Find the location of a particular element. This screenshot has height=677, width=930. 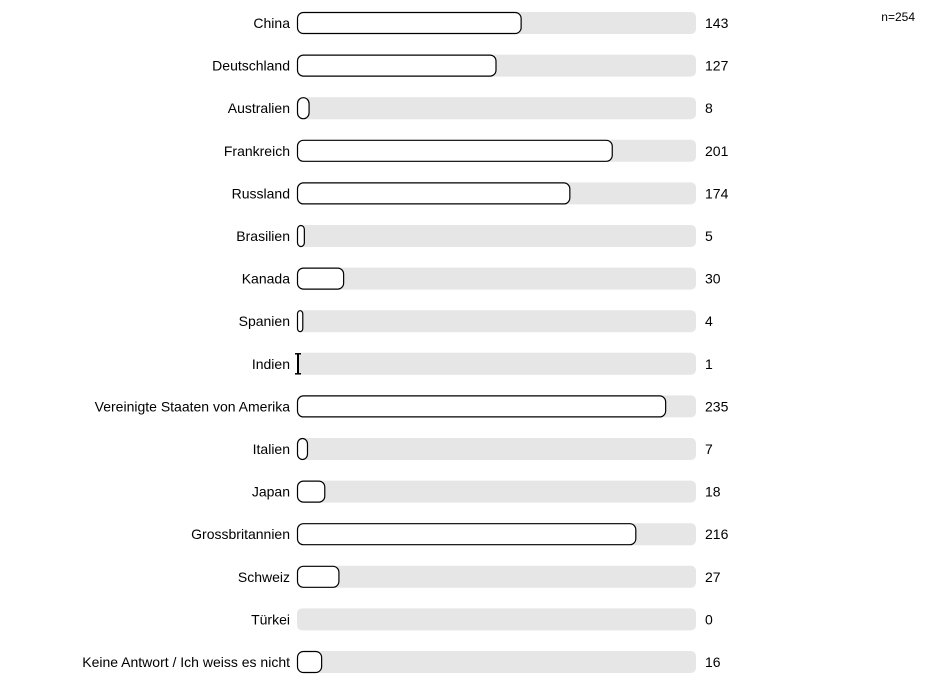

bar-row: Grossbritannien 216 is located at coordinates (460, 534).